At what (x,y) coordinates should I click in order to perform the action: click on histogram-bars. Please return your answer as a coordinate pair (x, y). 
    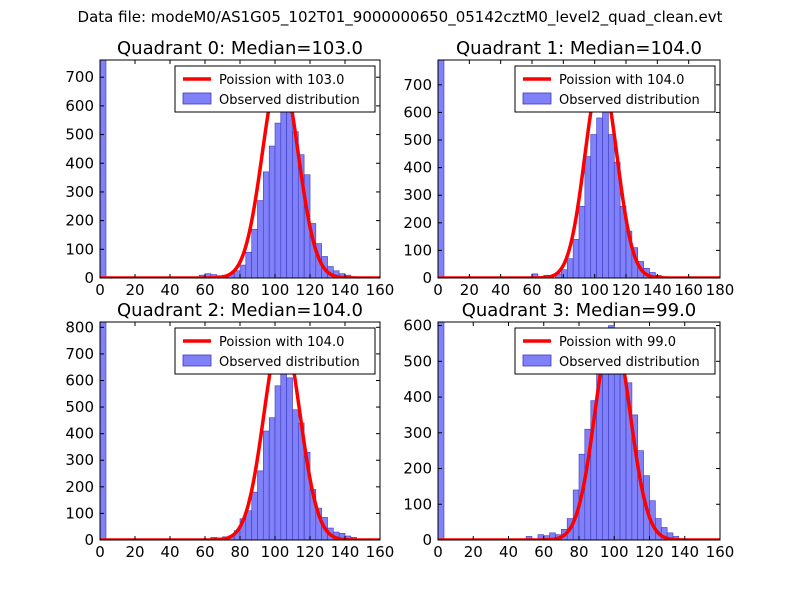
    Looking at the image, I should click on (553, 169).